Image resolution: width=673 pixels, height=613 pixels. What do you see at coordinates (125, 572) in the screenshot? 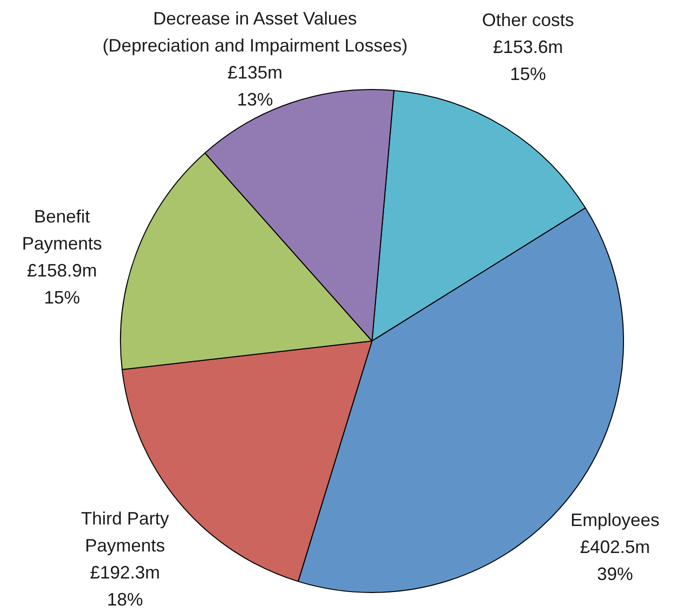
I see `data-label: £192.3m` at bounding box center [125, 572].